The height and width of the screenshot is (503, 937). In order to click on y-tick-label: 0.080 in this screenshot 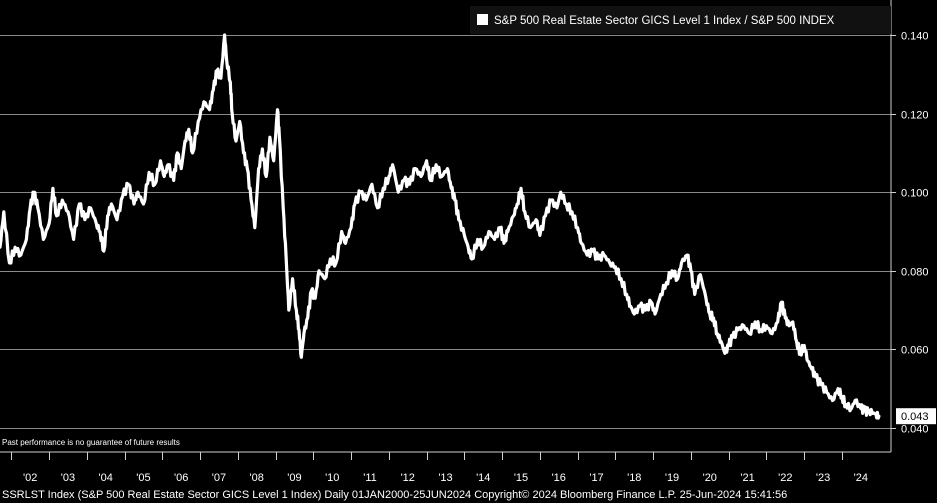, I will do `click(915, 273)`.